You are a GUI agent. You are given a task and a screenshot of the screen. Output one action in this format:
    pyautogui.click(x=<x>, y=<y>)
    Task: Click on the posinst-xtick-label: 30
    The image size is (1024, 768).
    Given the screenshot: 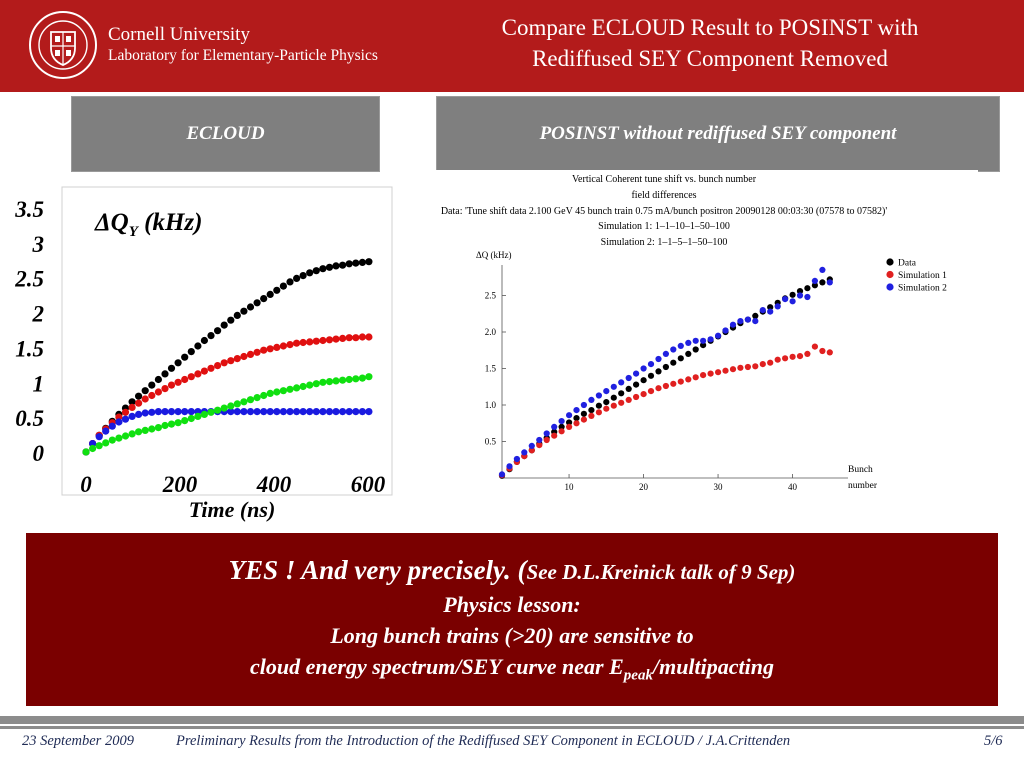 What is the action you would take?
    pyautogui.click(x=719, y=487)
    